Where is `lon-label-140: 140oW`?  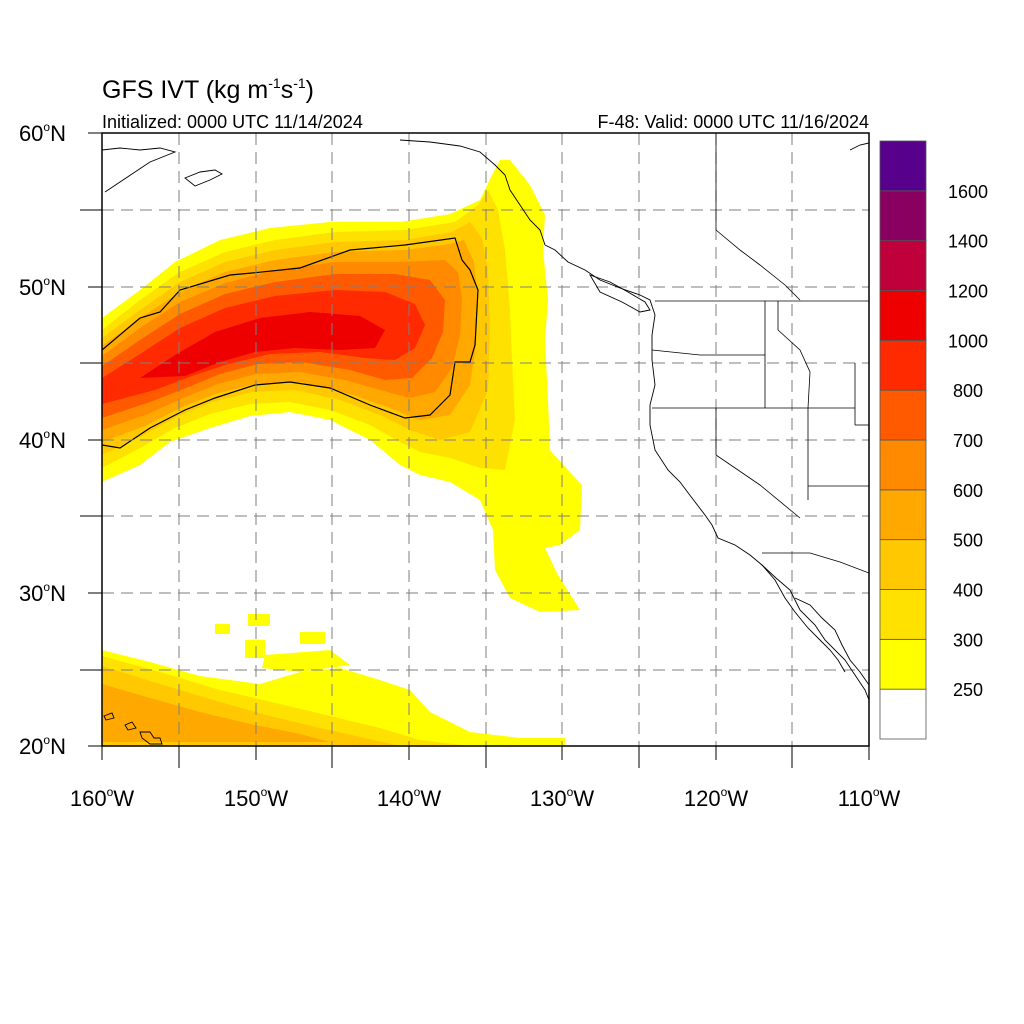 lon-label-140: 140oW is located at coordinates (409, 798).